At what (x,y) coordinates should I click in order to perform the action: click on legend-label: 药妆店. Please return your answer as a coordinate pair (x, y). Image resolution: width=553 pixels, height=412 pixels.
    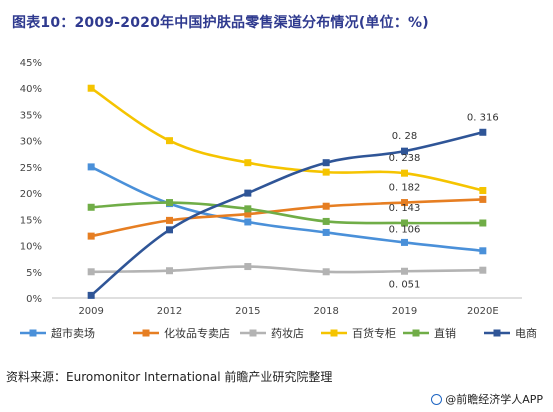
    Looking at the image, I should click on (287, 333).